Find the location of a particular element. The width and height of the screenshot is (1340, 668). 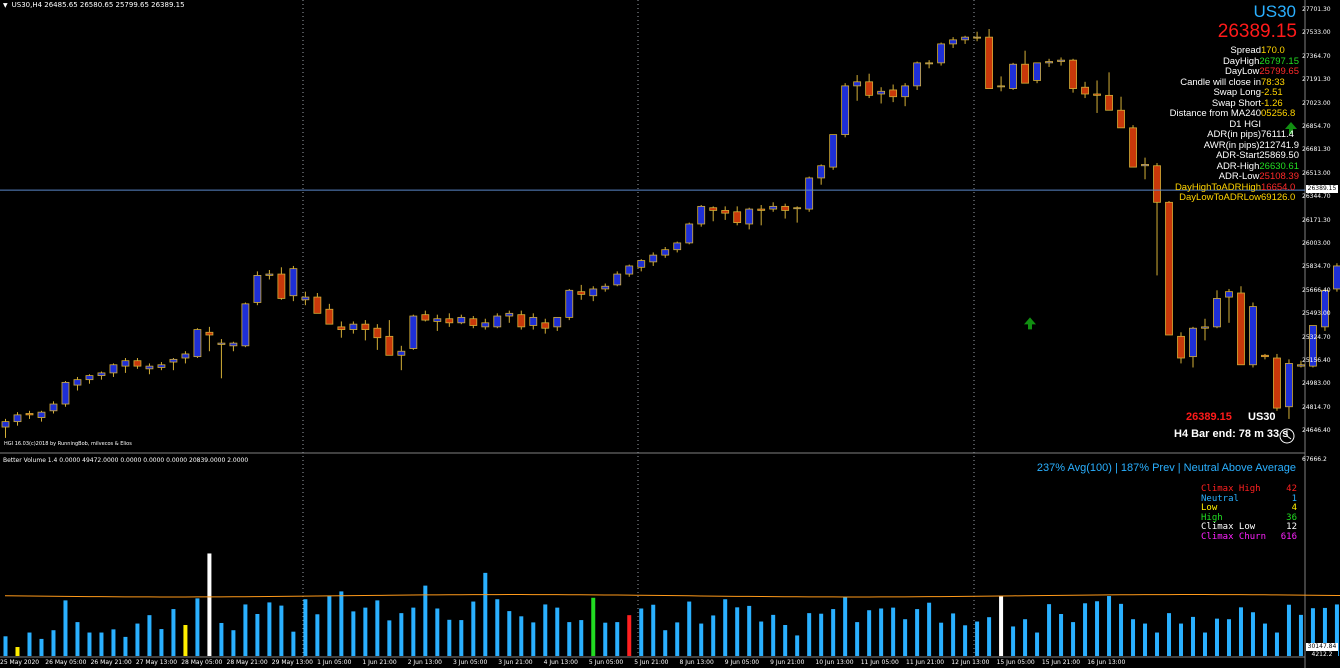

time-tick-label: 11 Jun 05:00 is located at coordinates (879, 662).